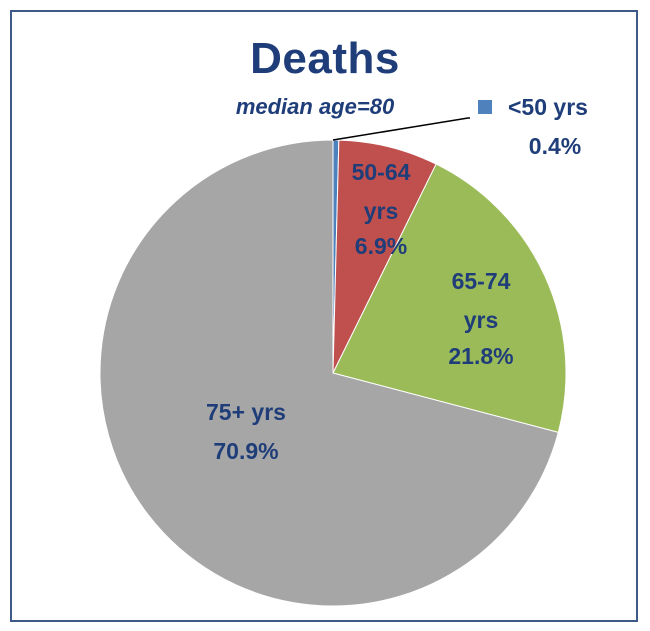 The height and width of the screenshot is (631, 650). What do you see at coordinates (381, 246) in the screenshot?
I see `slice-label-50-64-value: 6.9%` at bounding box center [381, 246].